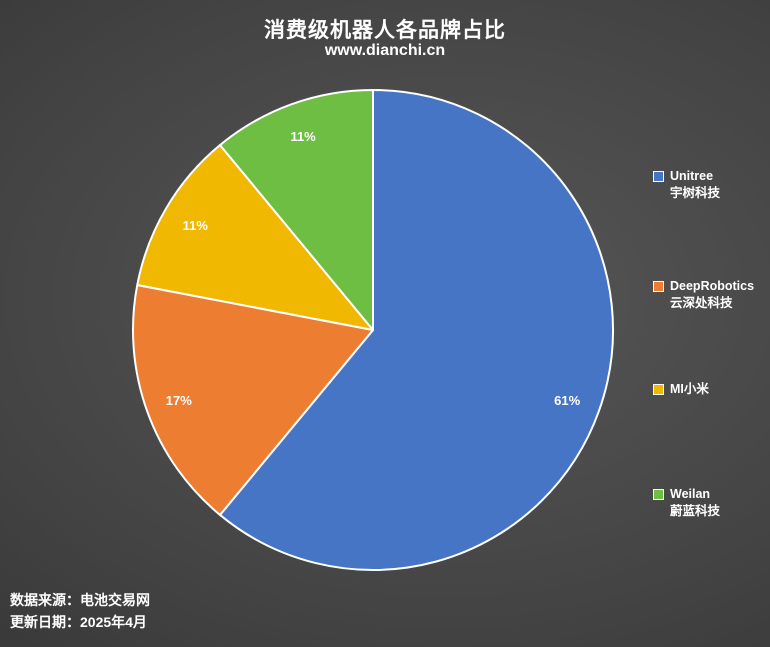 This screenshot has height=647, width=770. I want to click on legend-label: Weilan 蔚蓝科技, so click(695, 502).